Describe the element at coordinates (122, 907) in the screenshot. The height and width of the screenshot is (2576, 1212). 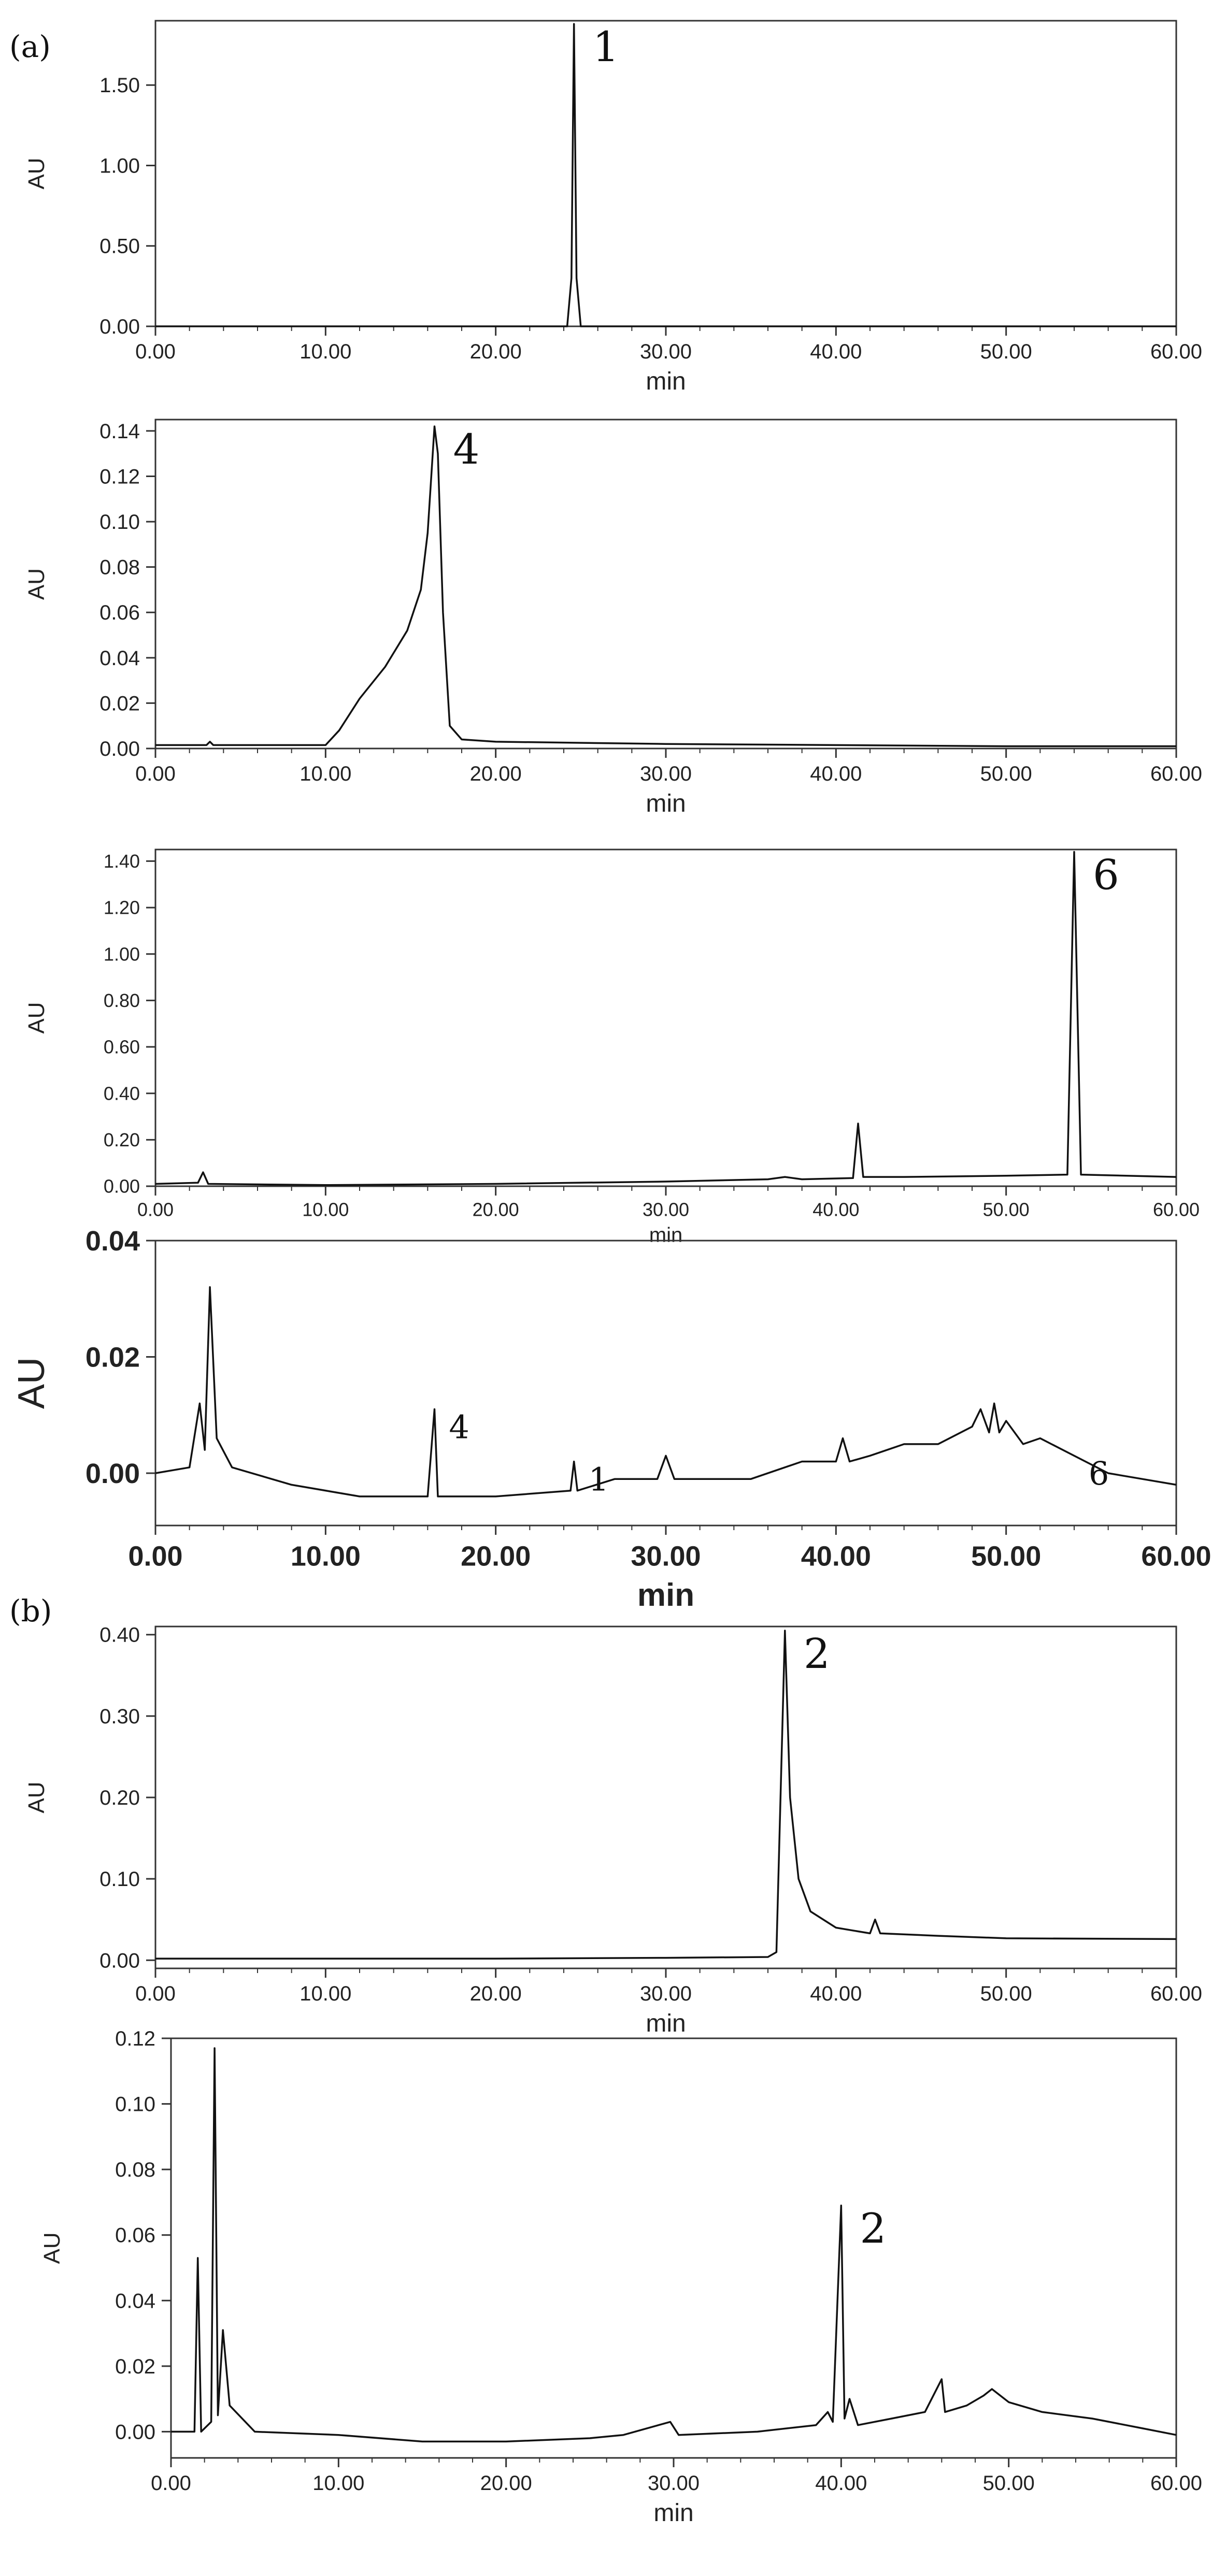
I see `y-tick-label: 1.20` at that location.